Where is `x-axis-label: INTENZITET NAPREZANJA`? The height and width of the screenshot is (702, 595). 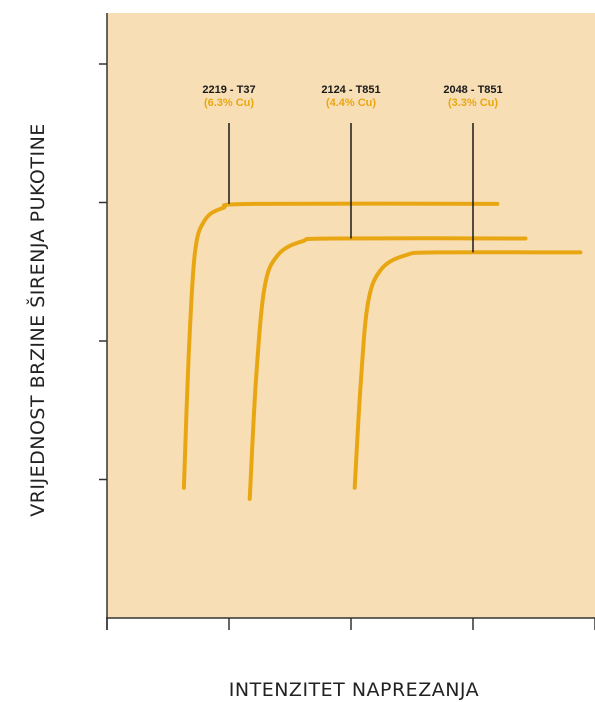 x-axis-label: INTENZITET NAPREZANJA is located at coordinates (354, 690).